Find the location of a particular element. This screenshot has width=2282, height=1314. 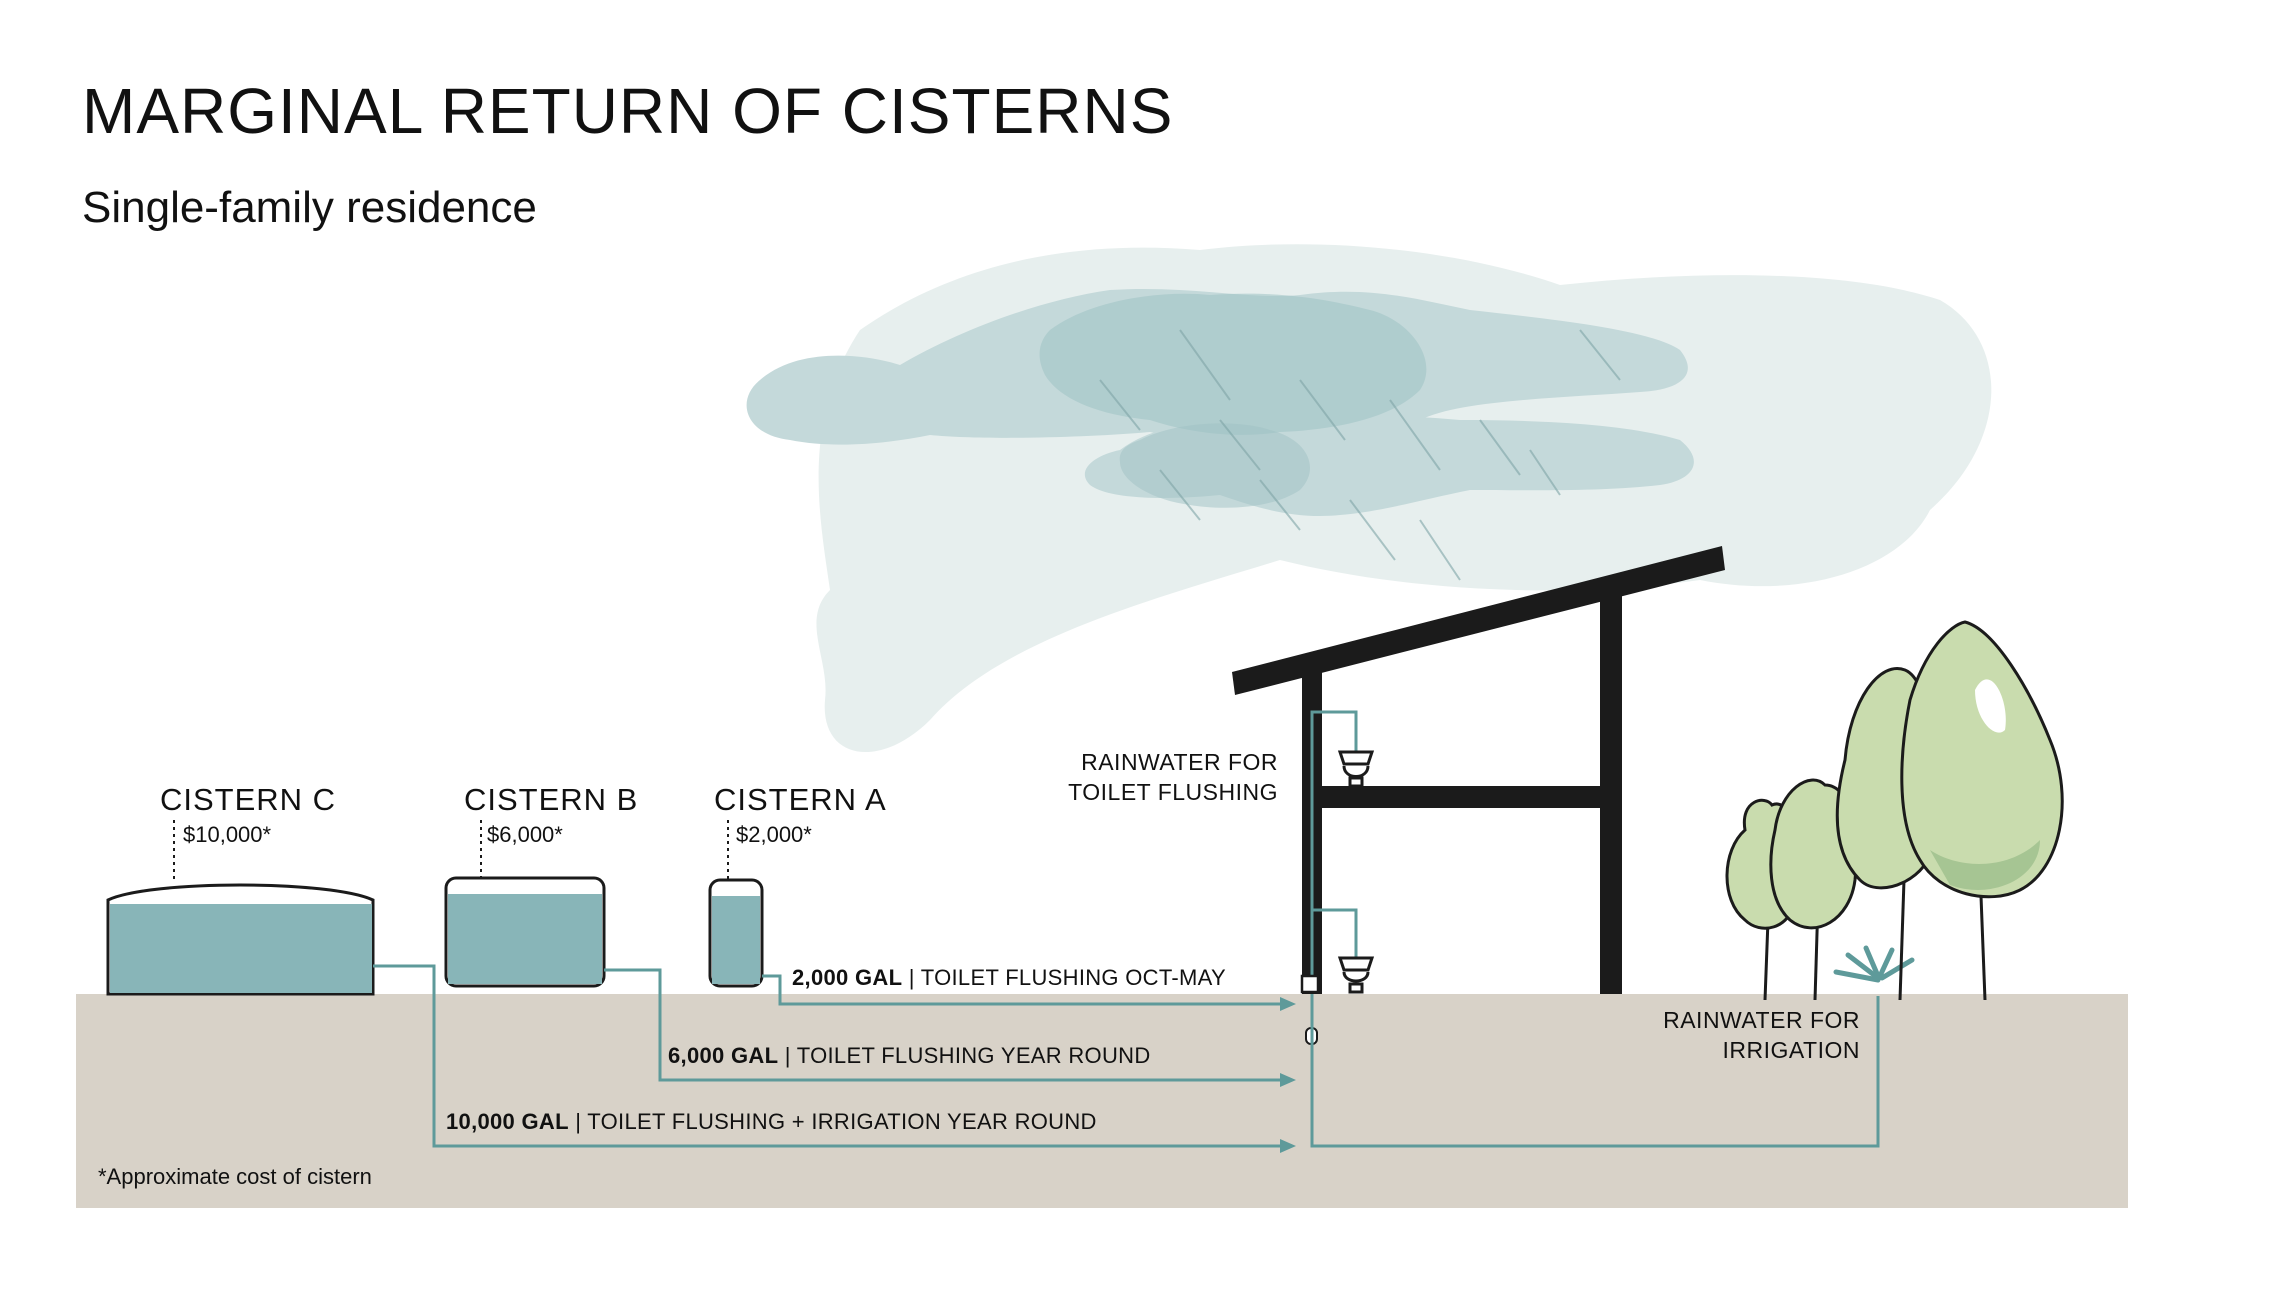

cistern-a-label: CISTERN A is located at coordinates (800, 799).